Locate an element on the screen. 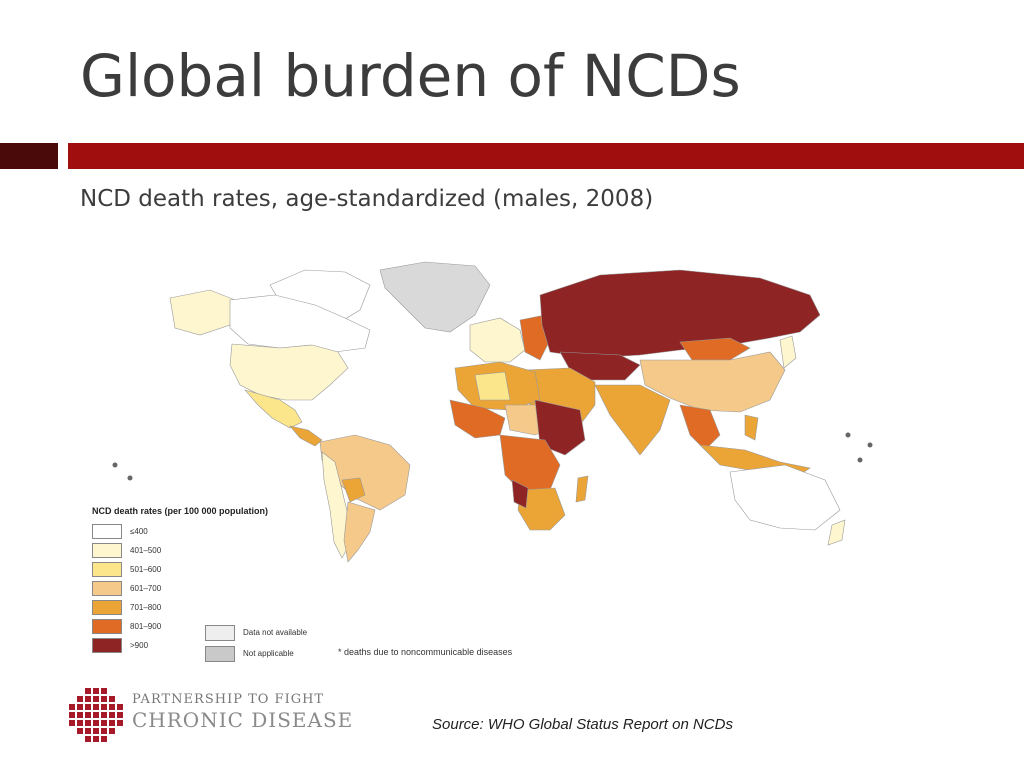 This screenshot has height=768, width=1024. legend-label: 601–700 is located at coordinates (146, 588).